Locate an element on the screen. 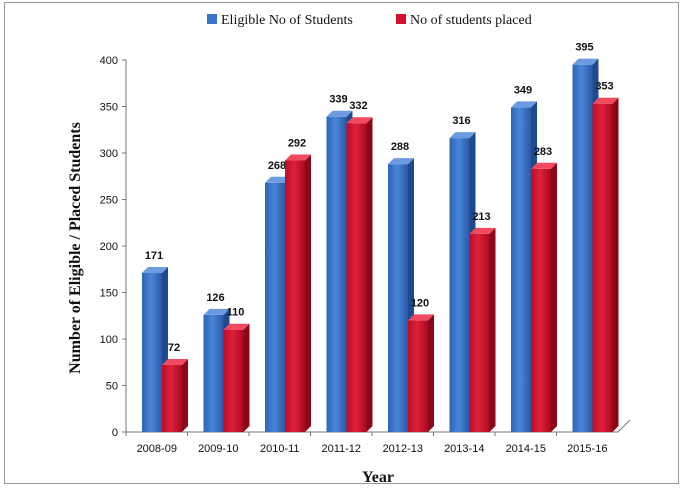 Image resolution: width=685 pixels, height=488 pixels. x-tick-label: 2015-16 is located at coordinates (587, 449).